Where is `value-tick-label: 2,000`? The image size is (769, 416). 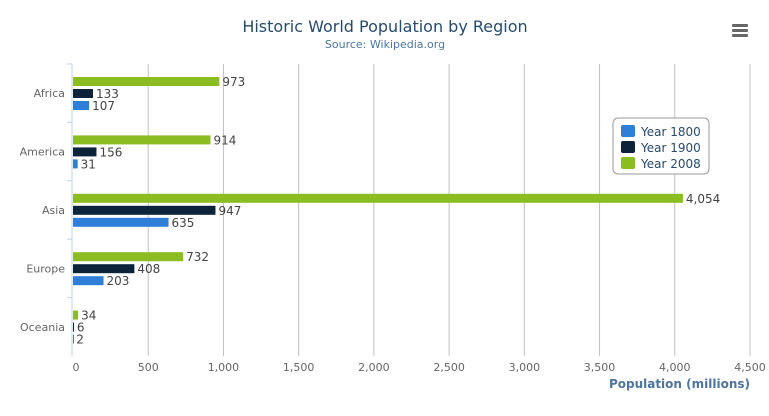
value-tick-label: 2,000 is located at coordinates (374, 367).